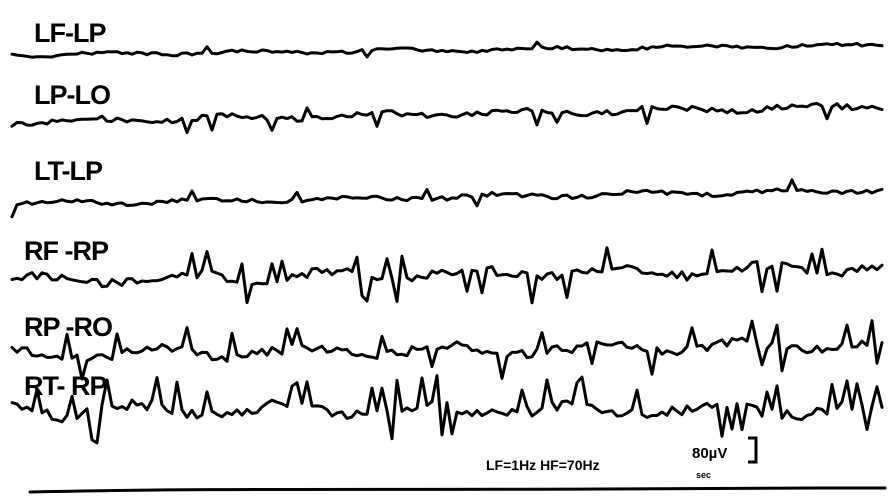  What do you see at coordinates (753, 450) in the screenshot?
I see `scale-bracket` at bounding box center [753, 450].